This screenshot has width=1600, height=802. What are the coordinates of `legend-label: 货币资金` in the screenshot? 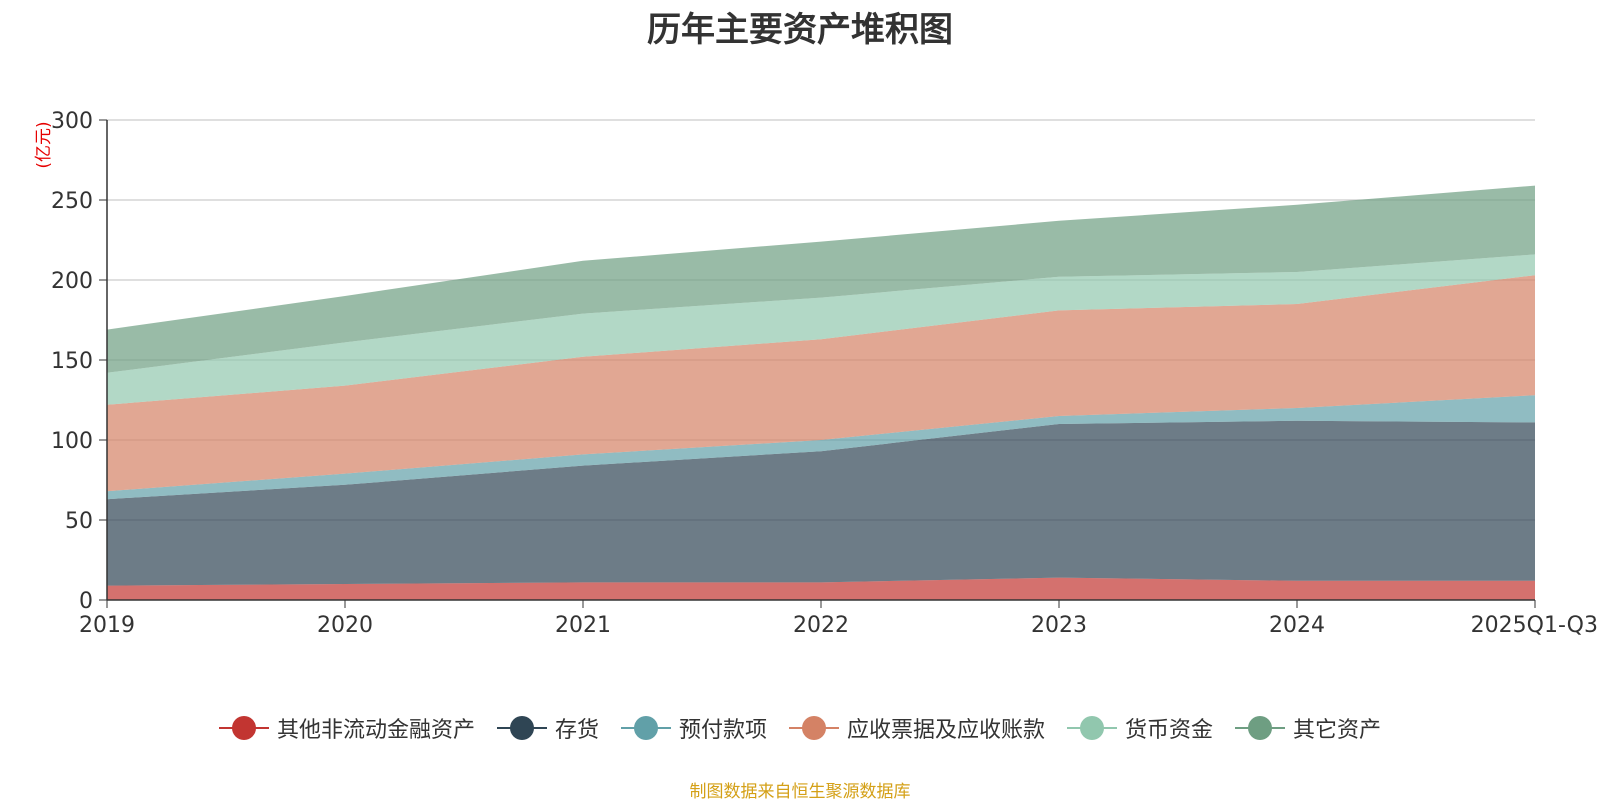 It's located at (1169, 730).